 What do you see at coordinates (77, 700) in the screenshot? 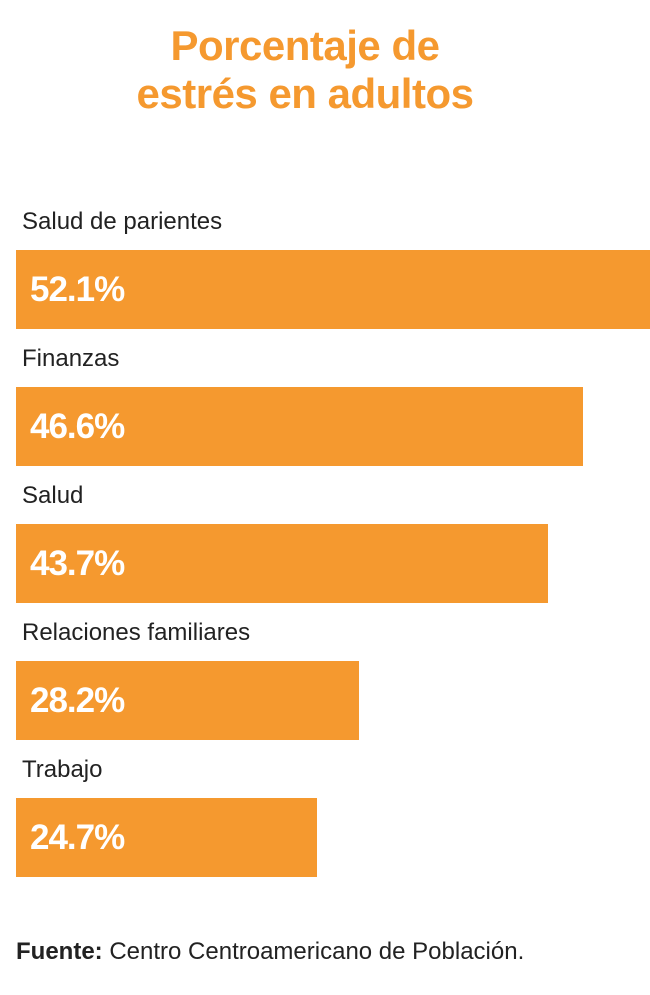
I see `value-label: 28.2%` at bounding box center [77, 700].